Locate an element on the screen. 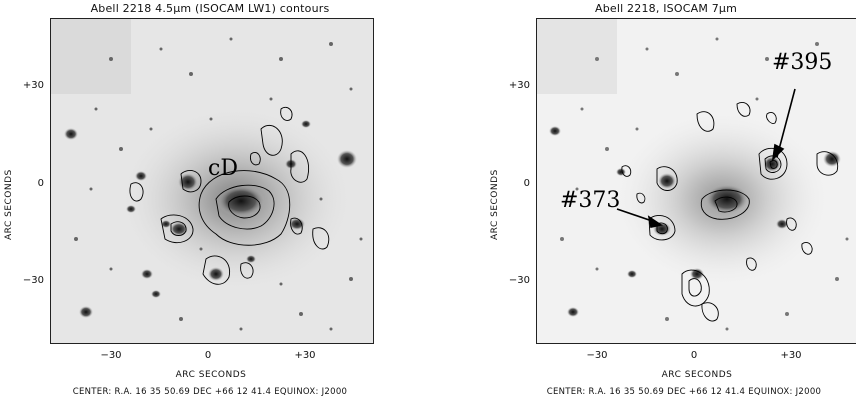  cd-galaxy-label: cD is located at coordinates (223, 168).